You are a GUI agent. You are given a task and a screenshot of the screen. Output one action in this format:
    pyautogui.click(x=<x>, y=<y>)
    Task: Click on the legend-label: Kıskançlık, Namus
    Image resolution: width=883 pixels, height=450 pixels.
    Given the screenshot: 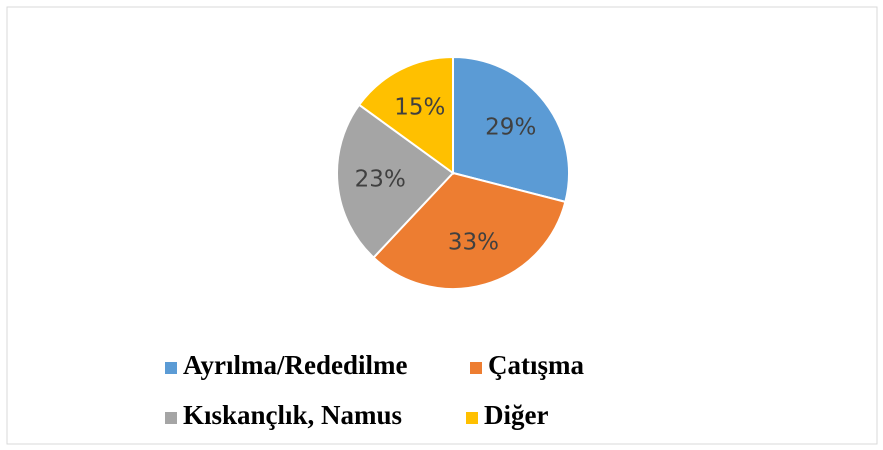 What is the action you would take?
    pyautogui.click(x=292, y=415)
    